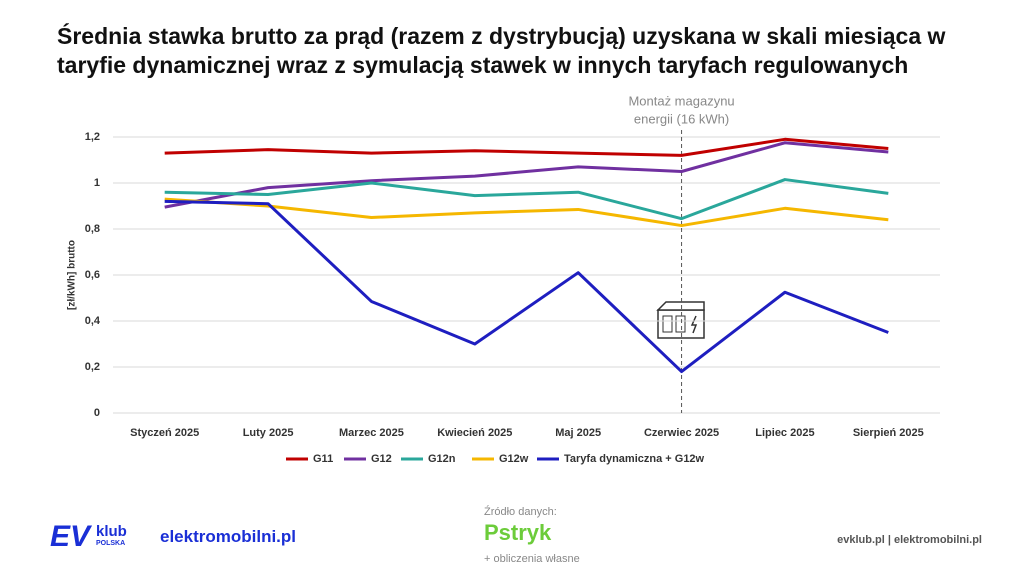  Describe the element at coordinates (111, 543) in the screenshot. I see `logo-polska: POLSKA` at that location.